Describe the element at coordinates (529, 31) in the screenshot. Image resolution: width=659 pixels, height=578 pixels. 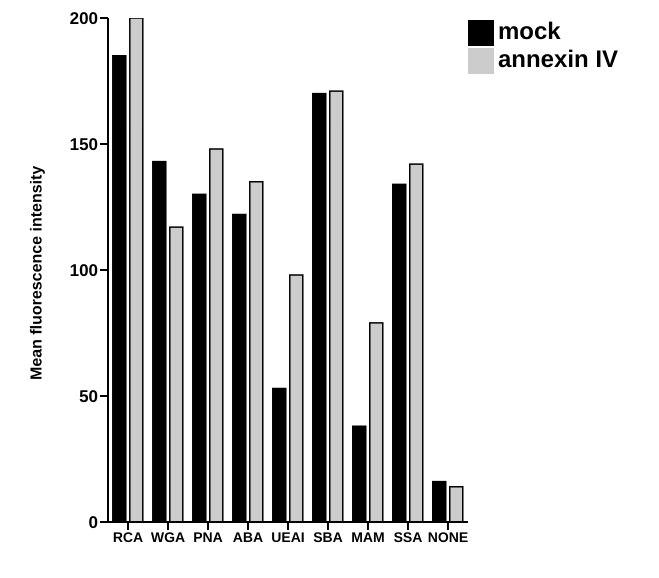
I see `legend-label: mock` at that location.